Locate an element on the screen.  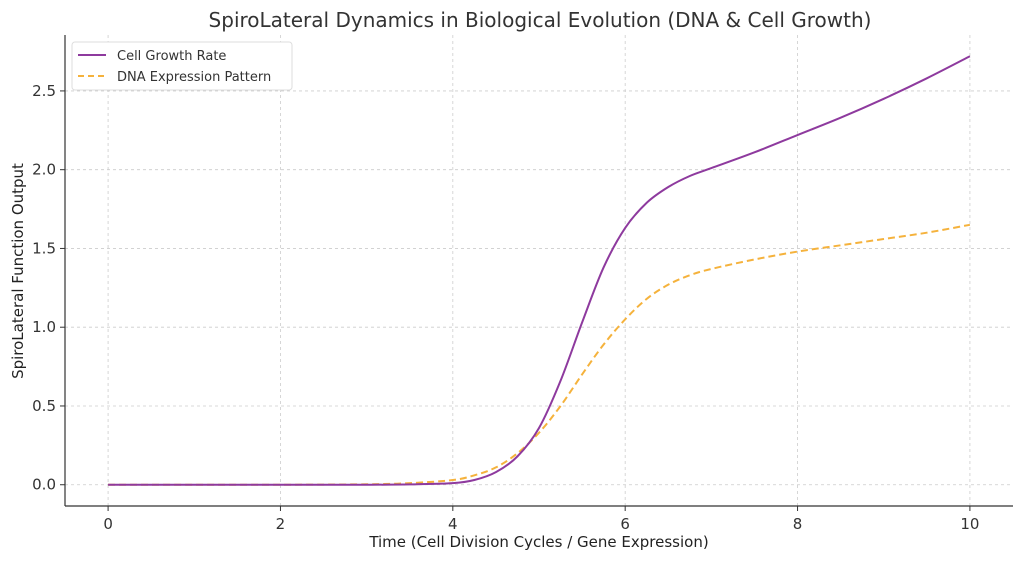
legend-label-cell-growth: Cell Growth Rate is located at coordinates (171, 56).